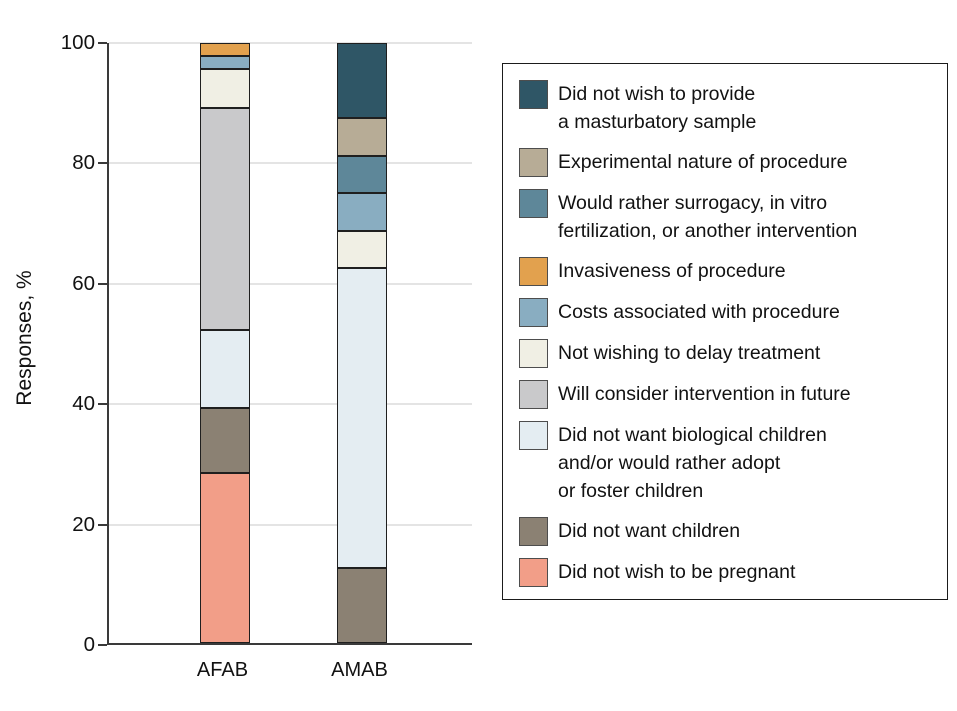  I want to click on y-tick-label: 20, so click(83, 524).